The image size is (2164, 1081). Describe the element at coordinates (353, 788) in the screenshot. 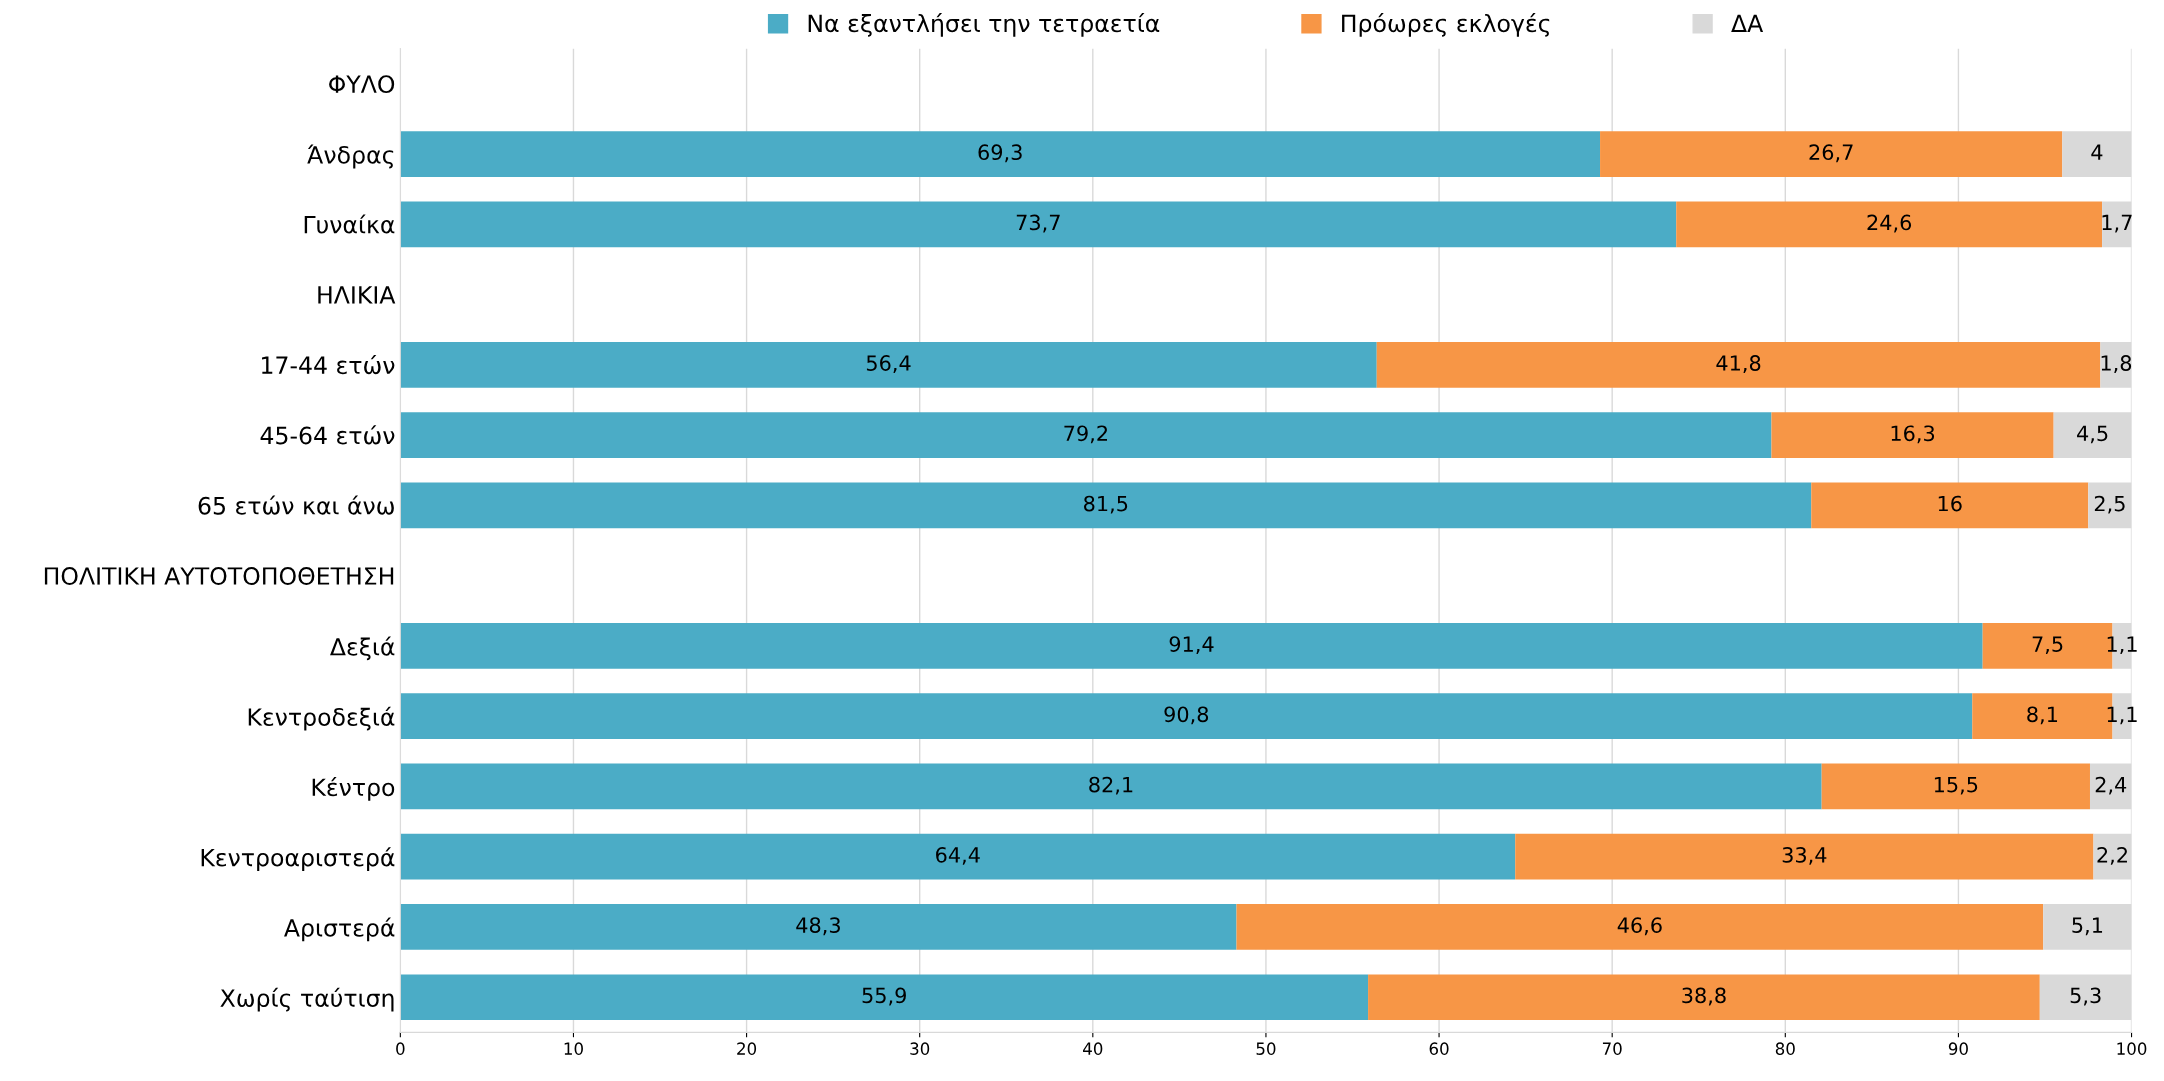

I see `y-tick-label: Κέντρο` at that location.